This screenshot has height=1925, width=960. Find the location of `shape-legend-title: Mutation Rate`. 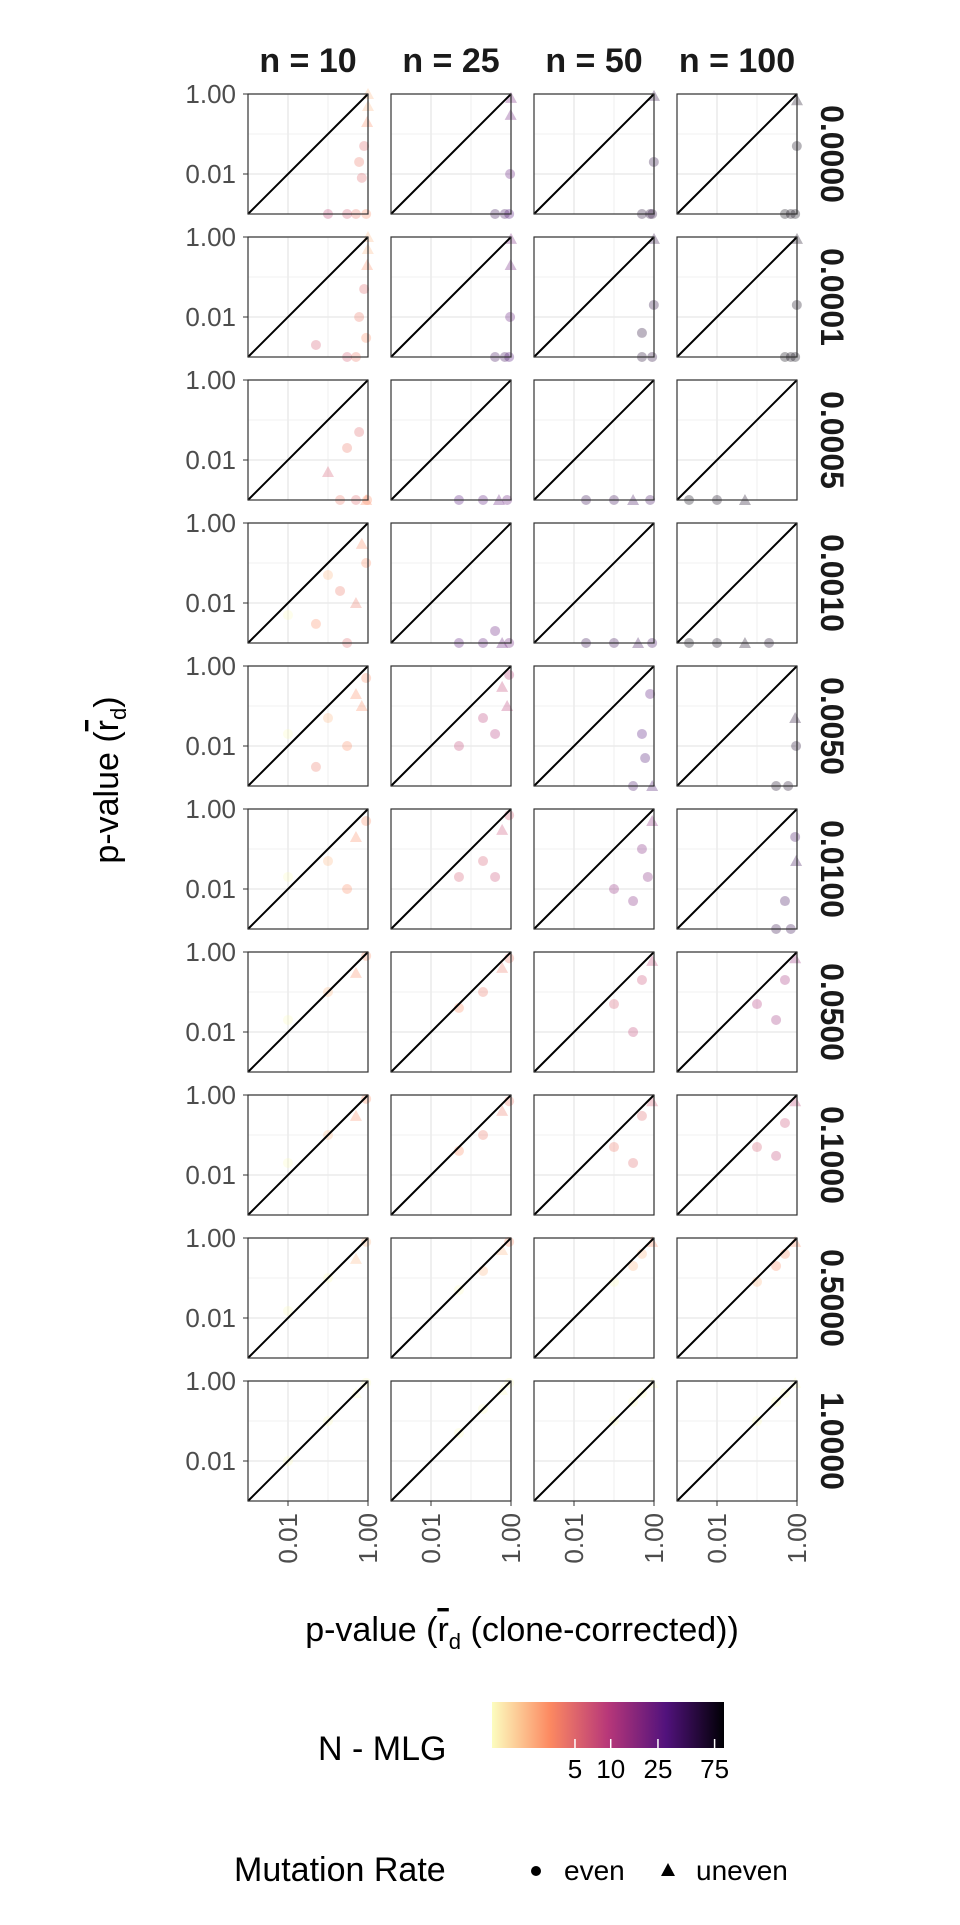

shape-legend-title: Mutation Rate is located at coordinates (340, 1870).